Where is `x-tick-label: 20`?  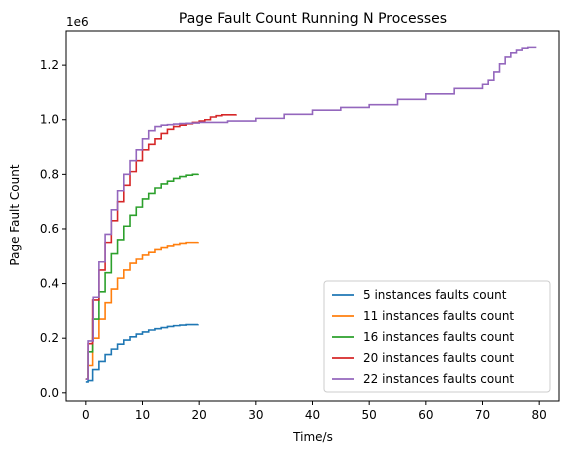 x-tick-label: 20 is located at coordinates (199, 415).